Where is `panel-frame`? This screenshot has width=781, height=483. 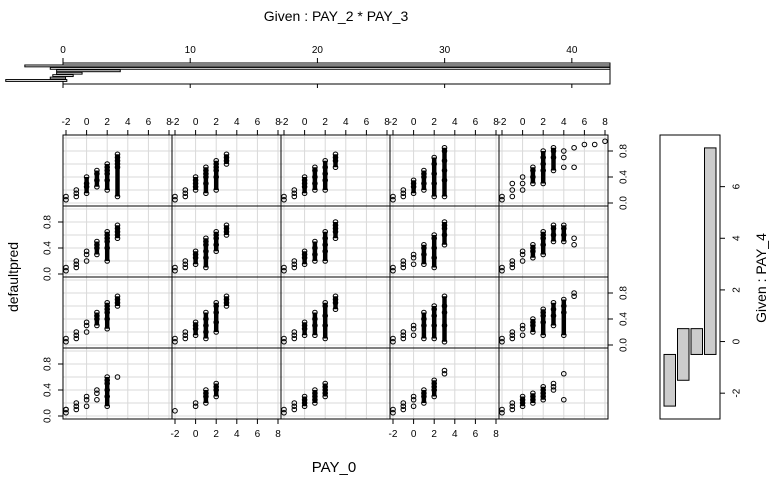 panel-frame is located at coordinates (553, 170).